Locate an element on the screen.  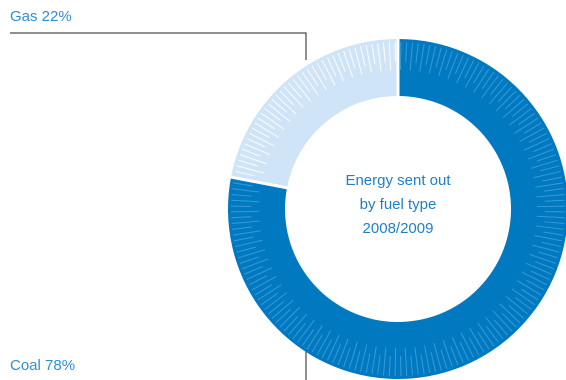
slice-gas is located at coordinates (314, 113).